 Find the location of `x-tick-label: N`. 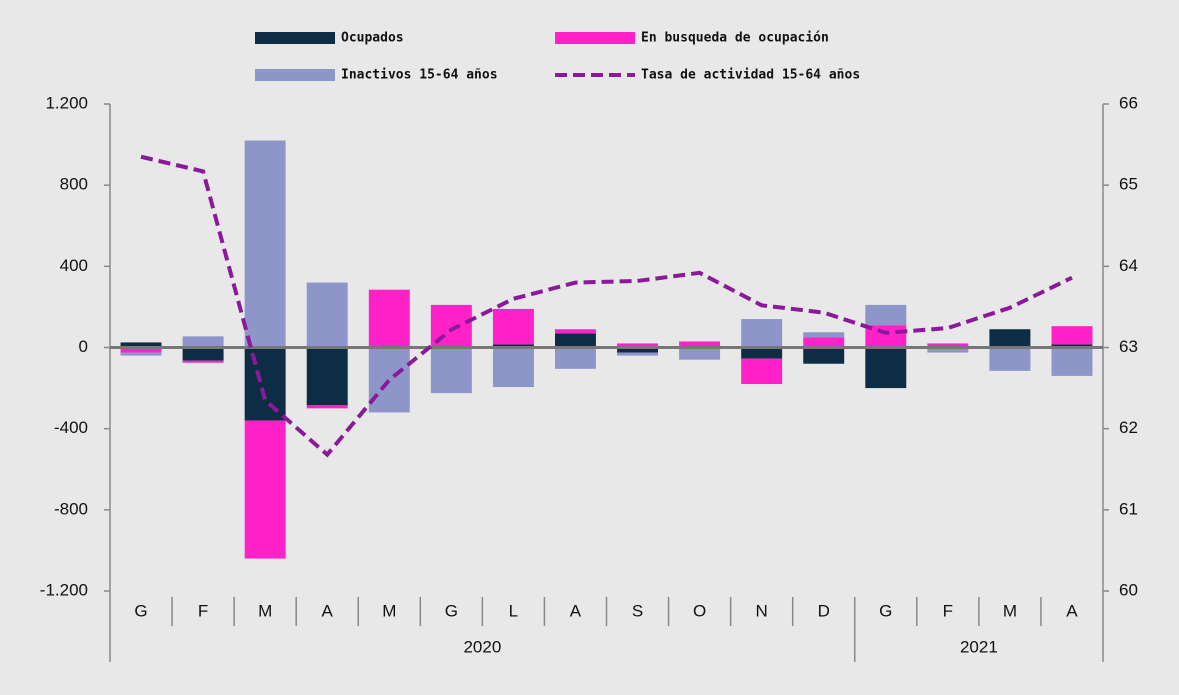

x-tick-label: N is located at coordinates (762, 610).